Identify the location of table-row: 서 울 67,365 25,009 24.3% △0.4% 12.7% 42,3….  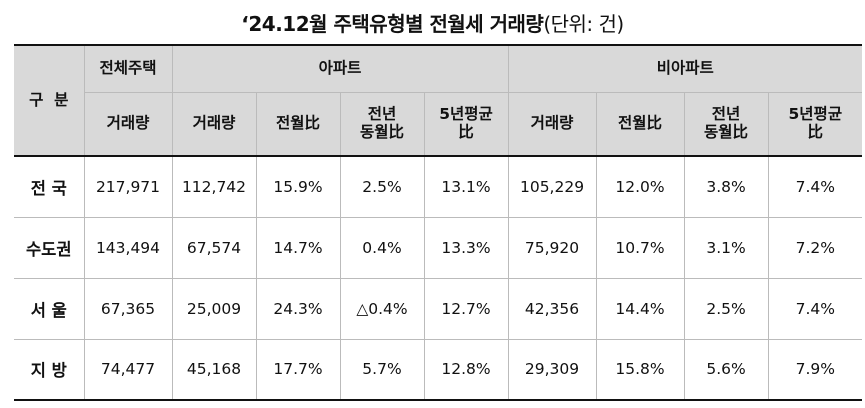
(438, 308).